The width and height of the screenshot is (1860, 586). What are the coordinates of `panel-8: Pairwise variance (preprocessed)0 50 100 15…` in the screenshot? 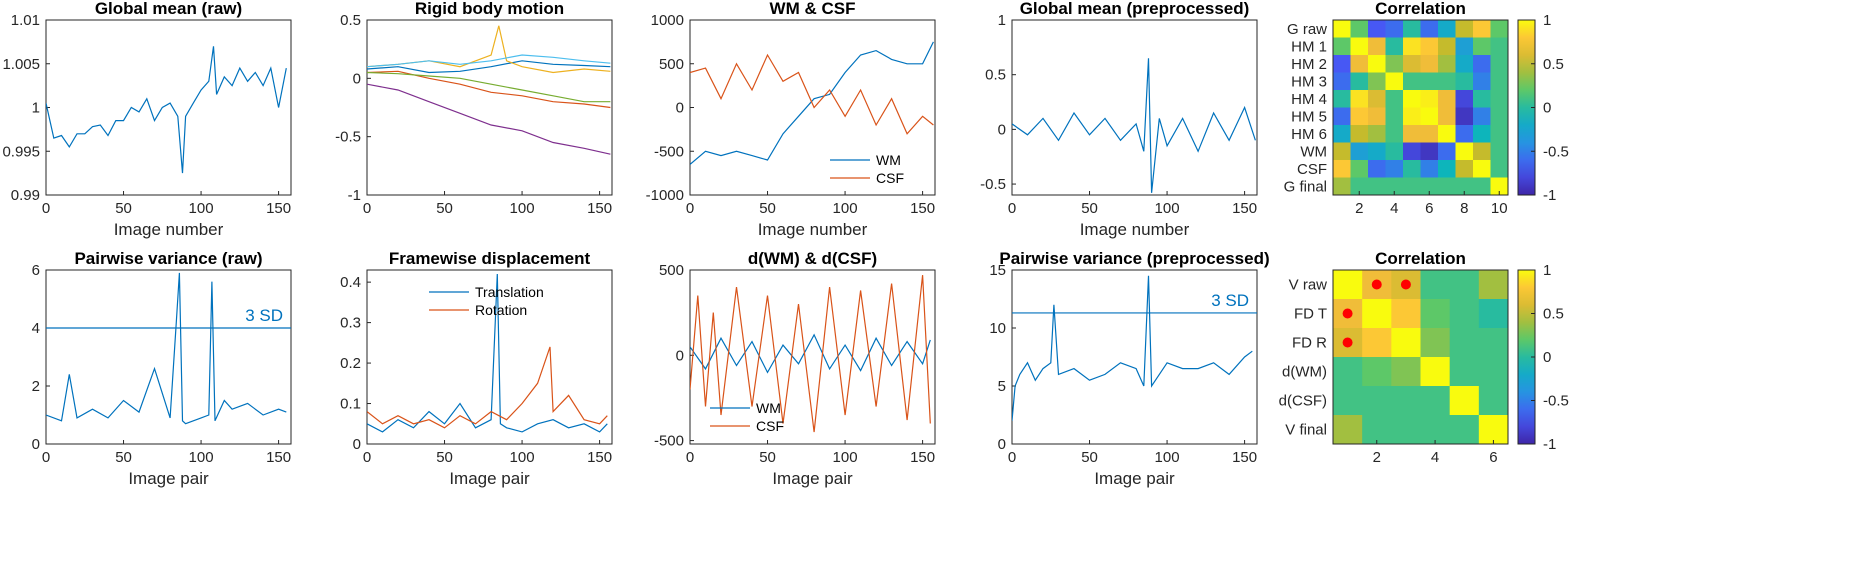 It's located at (1129, 368).